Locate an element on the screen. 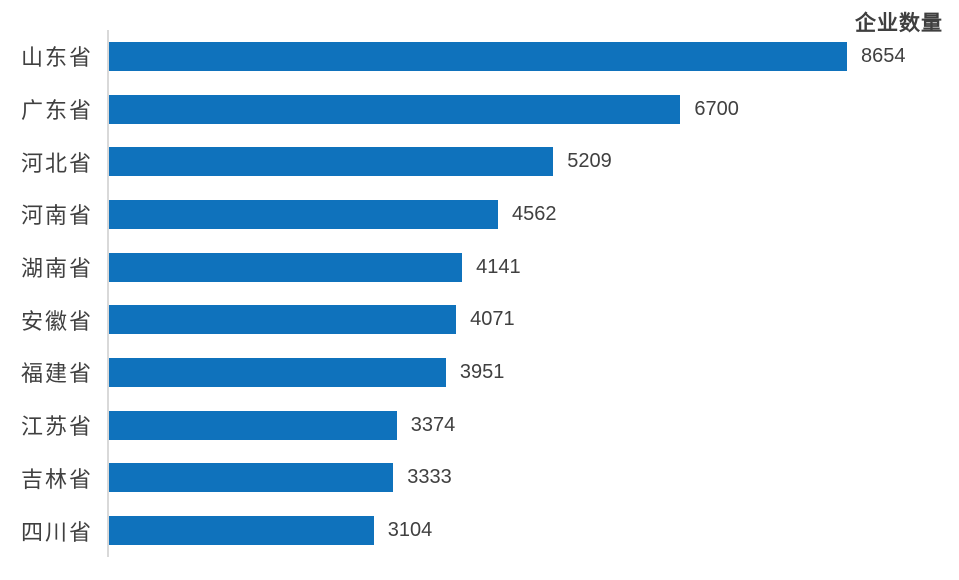 The height and width of the screenshot is (580, 959). bar-row: 4141 is located at coordinates (507, 267).